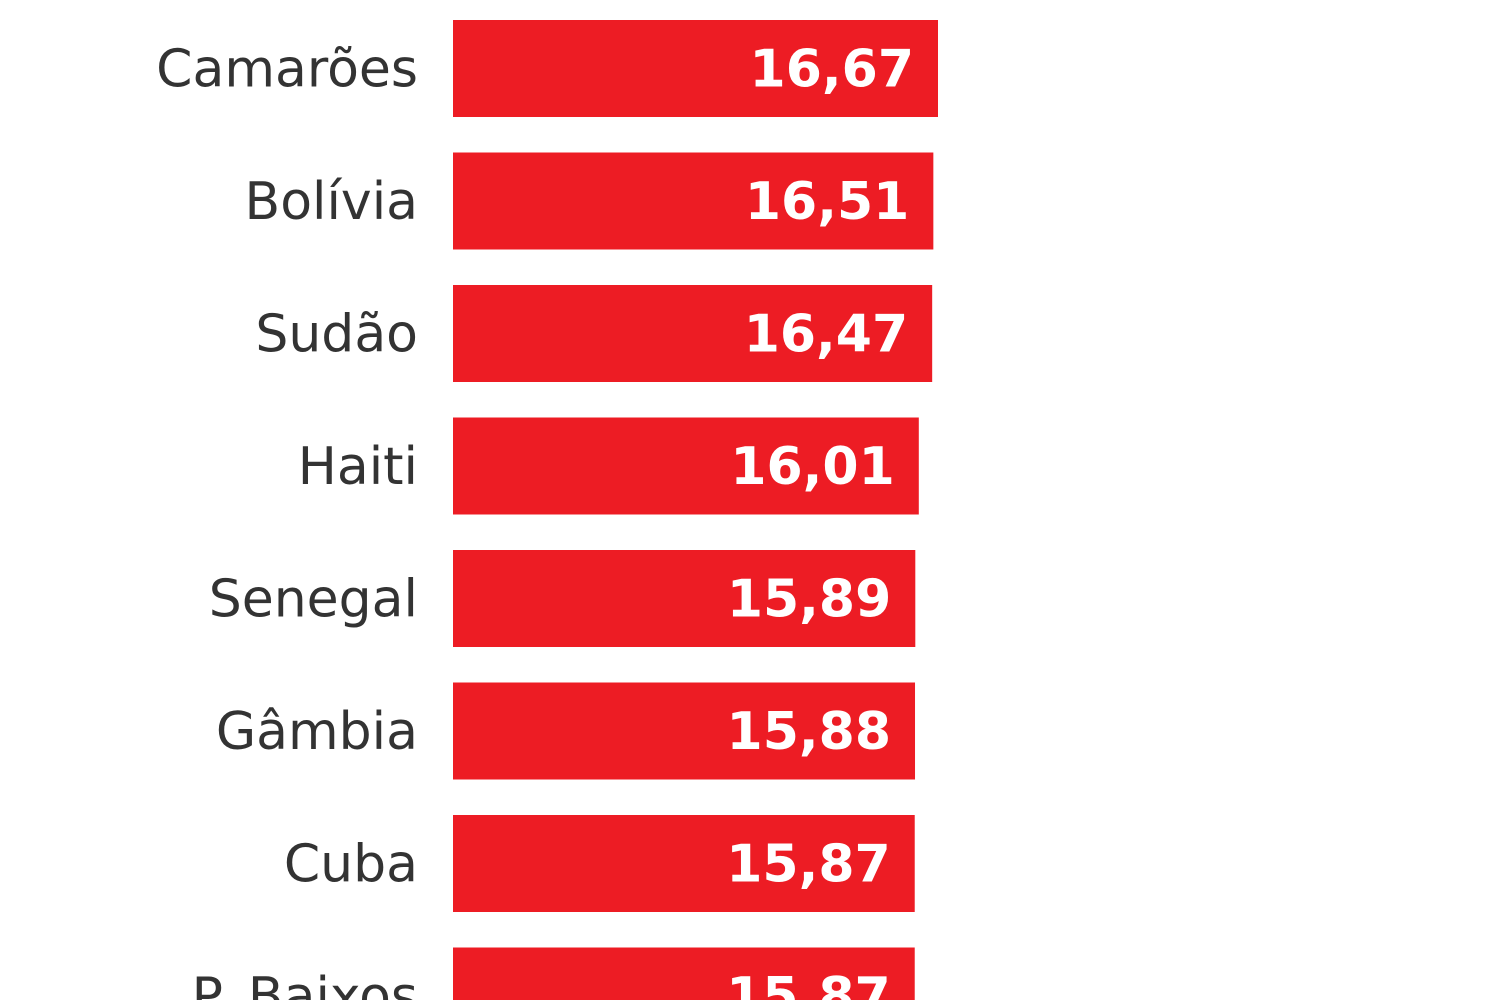 This screenshot has width=1500, height=1000. Describe the element at coordinates (331, 202) in the screenshot. I see `category-label: Bolívia` at that location.